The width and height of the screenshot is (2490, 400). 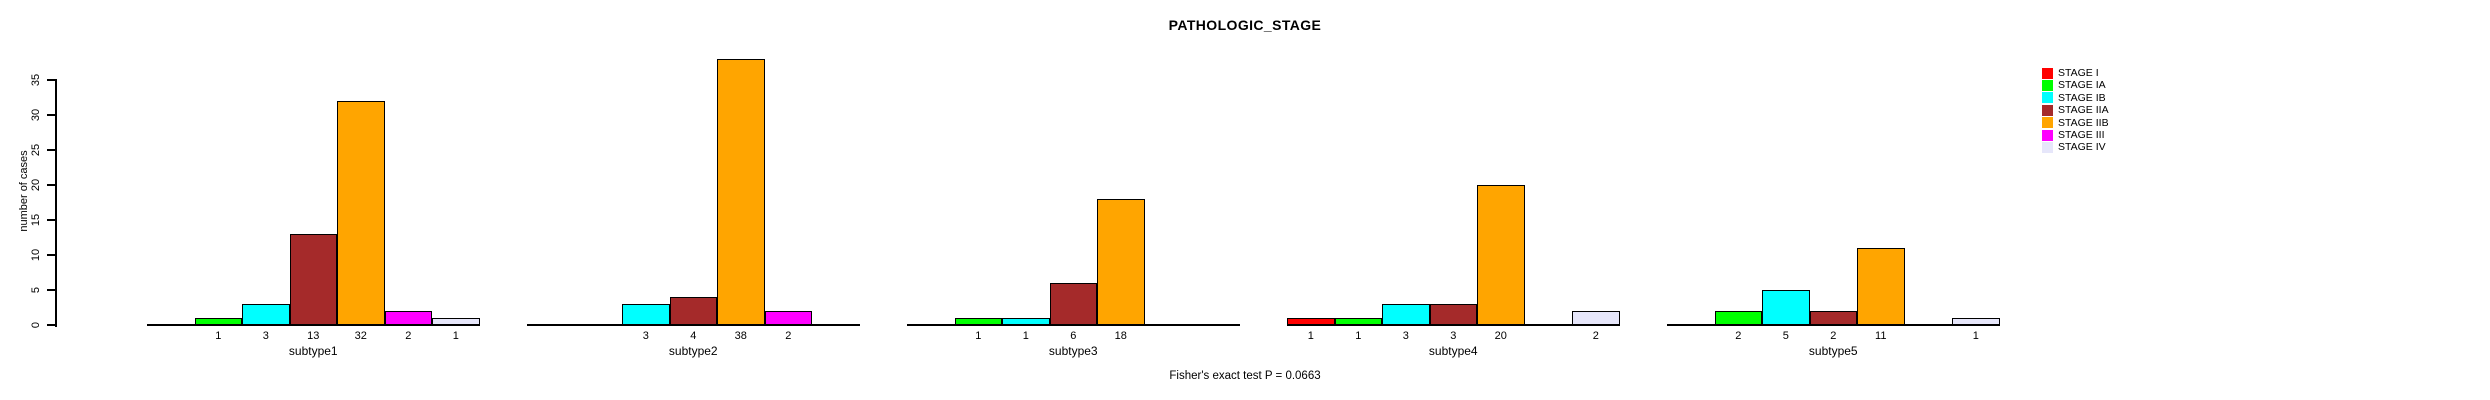 I want to click on bar-value-label: 32, so click(x=360, y=336).